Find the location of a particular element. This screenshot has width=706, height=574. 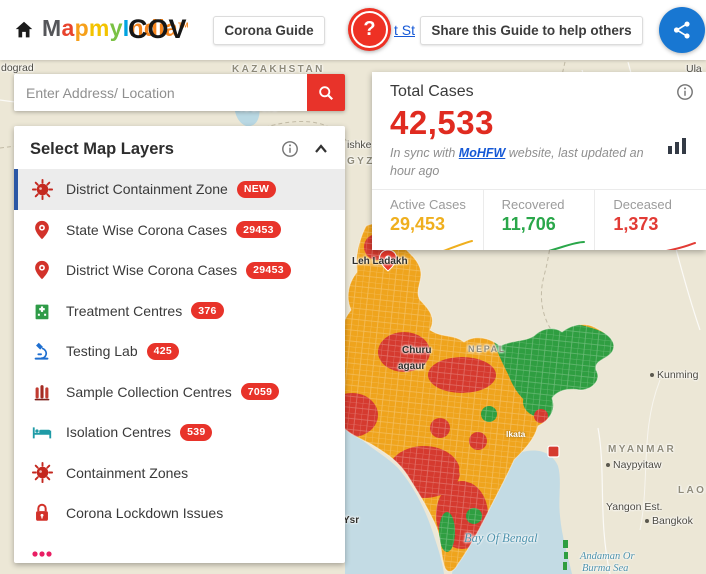

stat-value: 11,706 is located at coordinates (528, 224).